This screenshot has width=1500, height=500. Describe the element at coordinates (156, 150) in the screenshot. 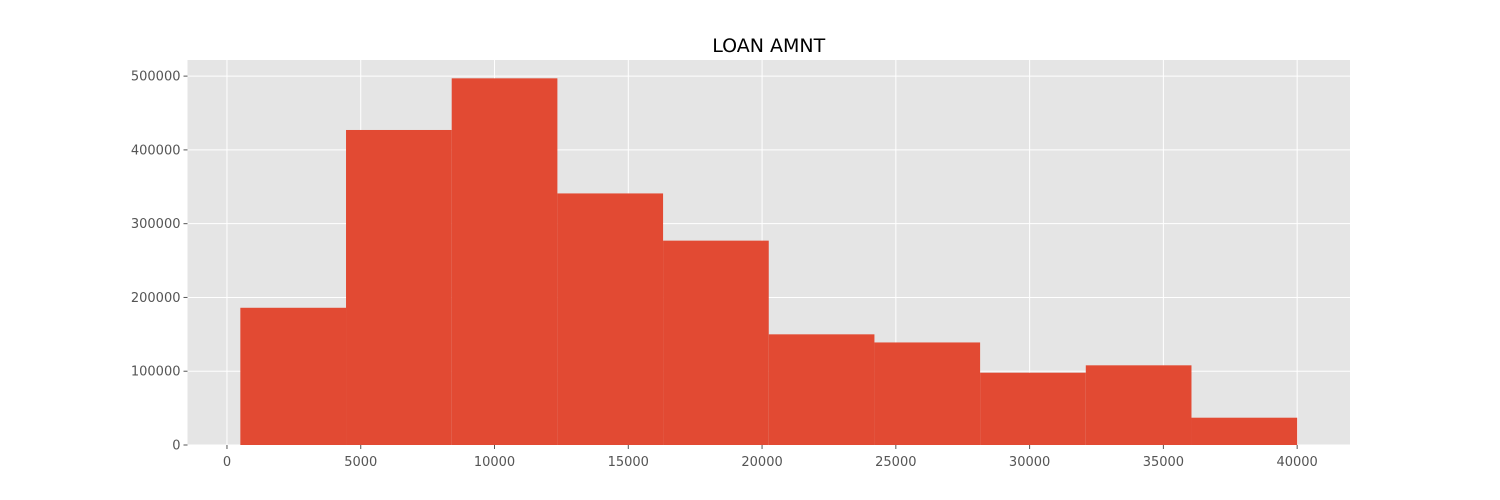

I see `y-tick-label: 400000` at that location.